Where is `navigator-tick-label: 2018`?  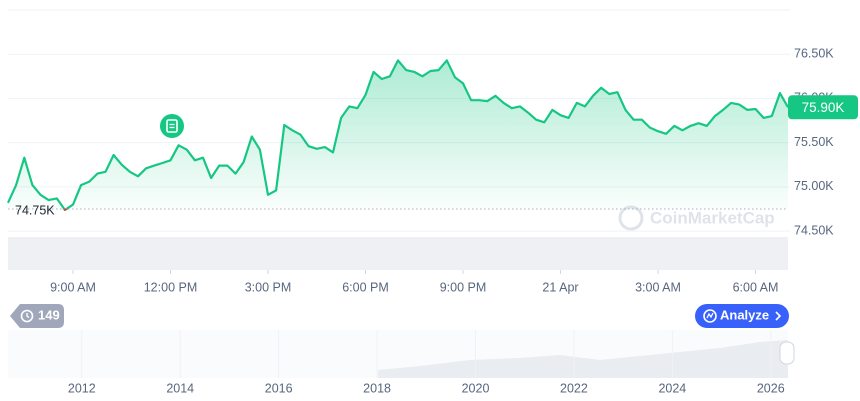 navigator-tick-label: 2018 is located at coordinates (377, 388).